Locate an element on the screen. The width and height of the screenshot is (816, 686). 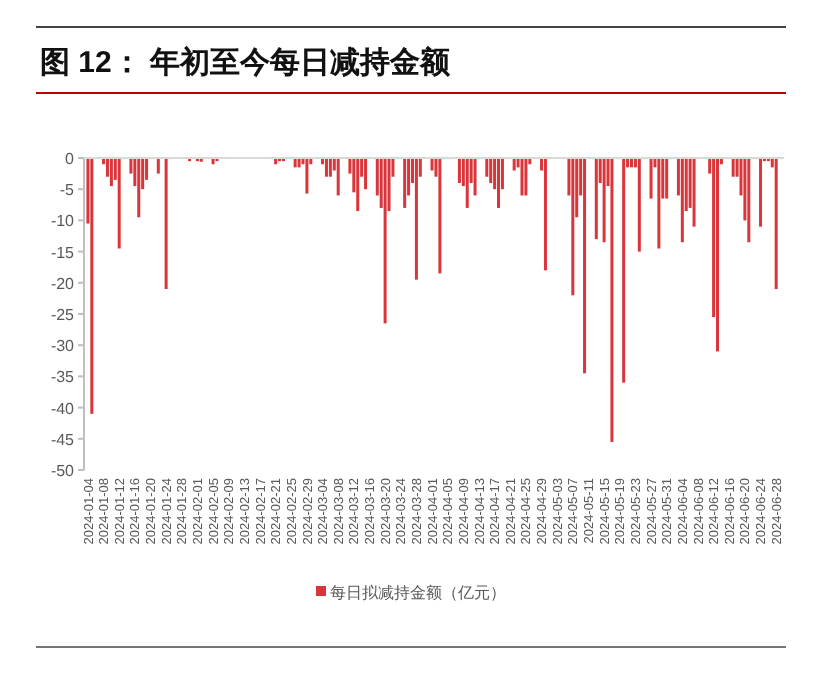
y-tick-label: 0 is located at coordinates (70, 159).